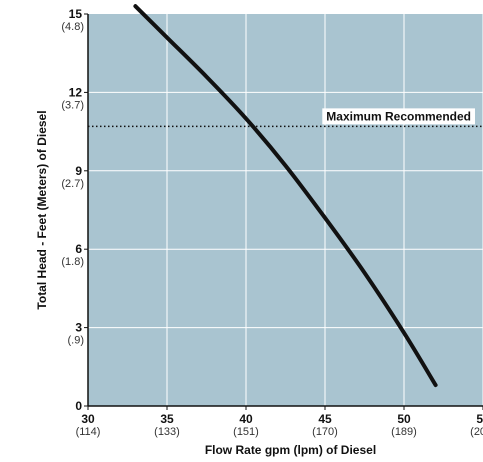 The image size is (483, 462). I want to click on y-tick-sublabel: (1.8), so click(72, 262).